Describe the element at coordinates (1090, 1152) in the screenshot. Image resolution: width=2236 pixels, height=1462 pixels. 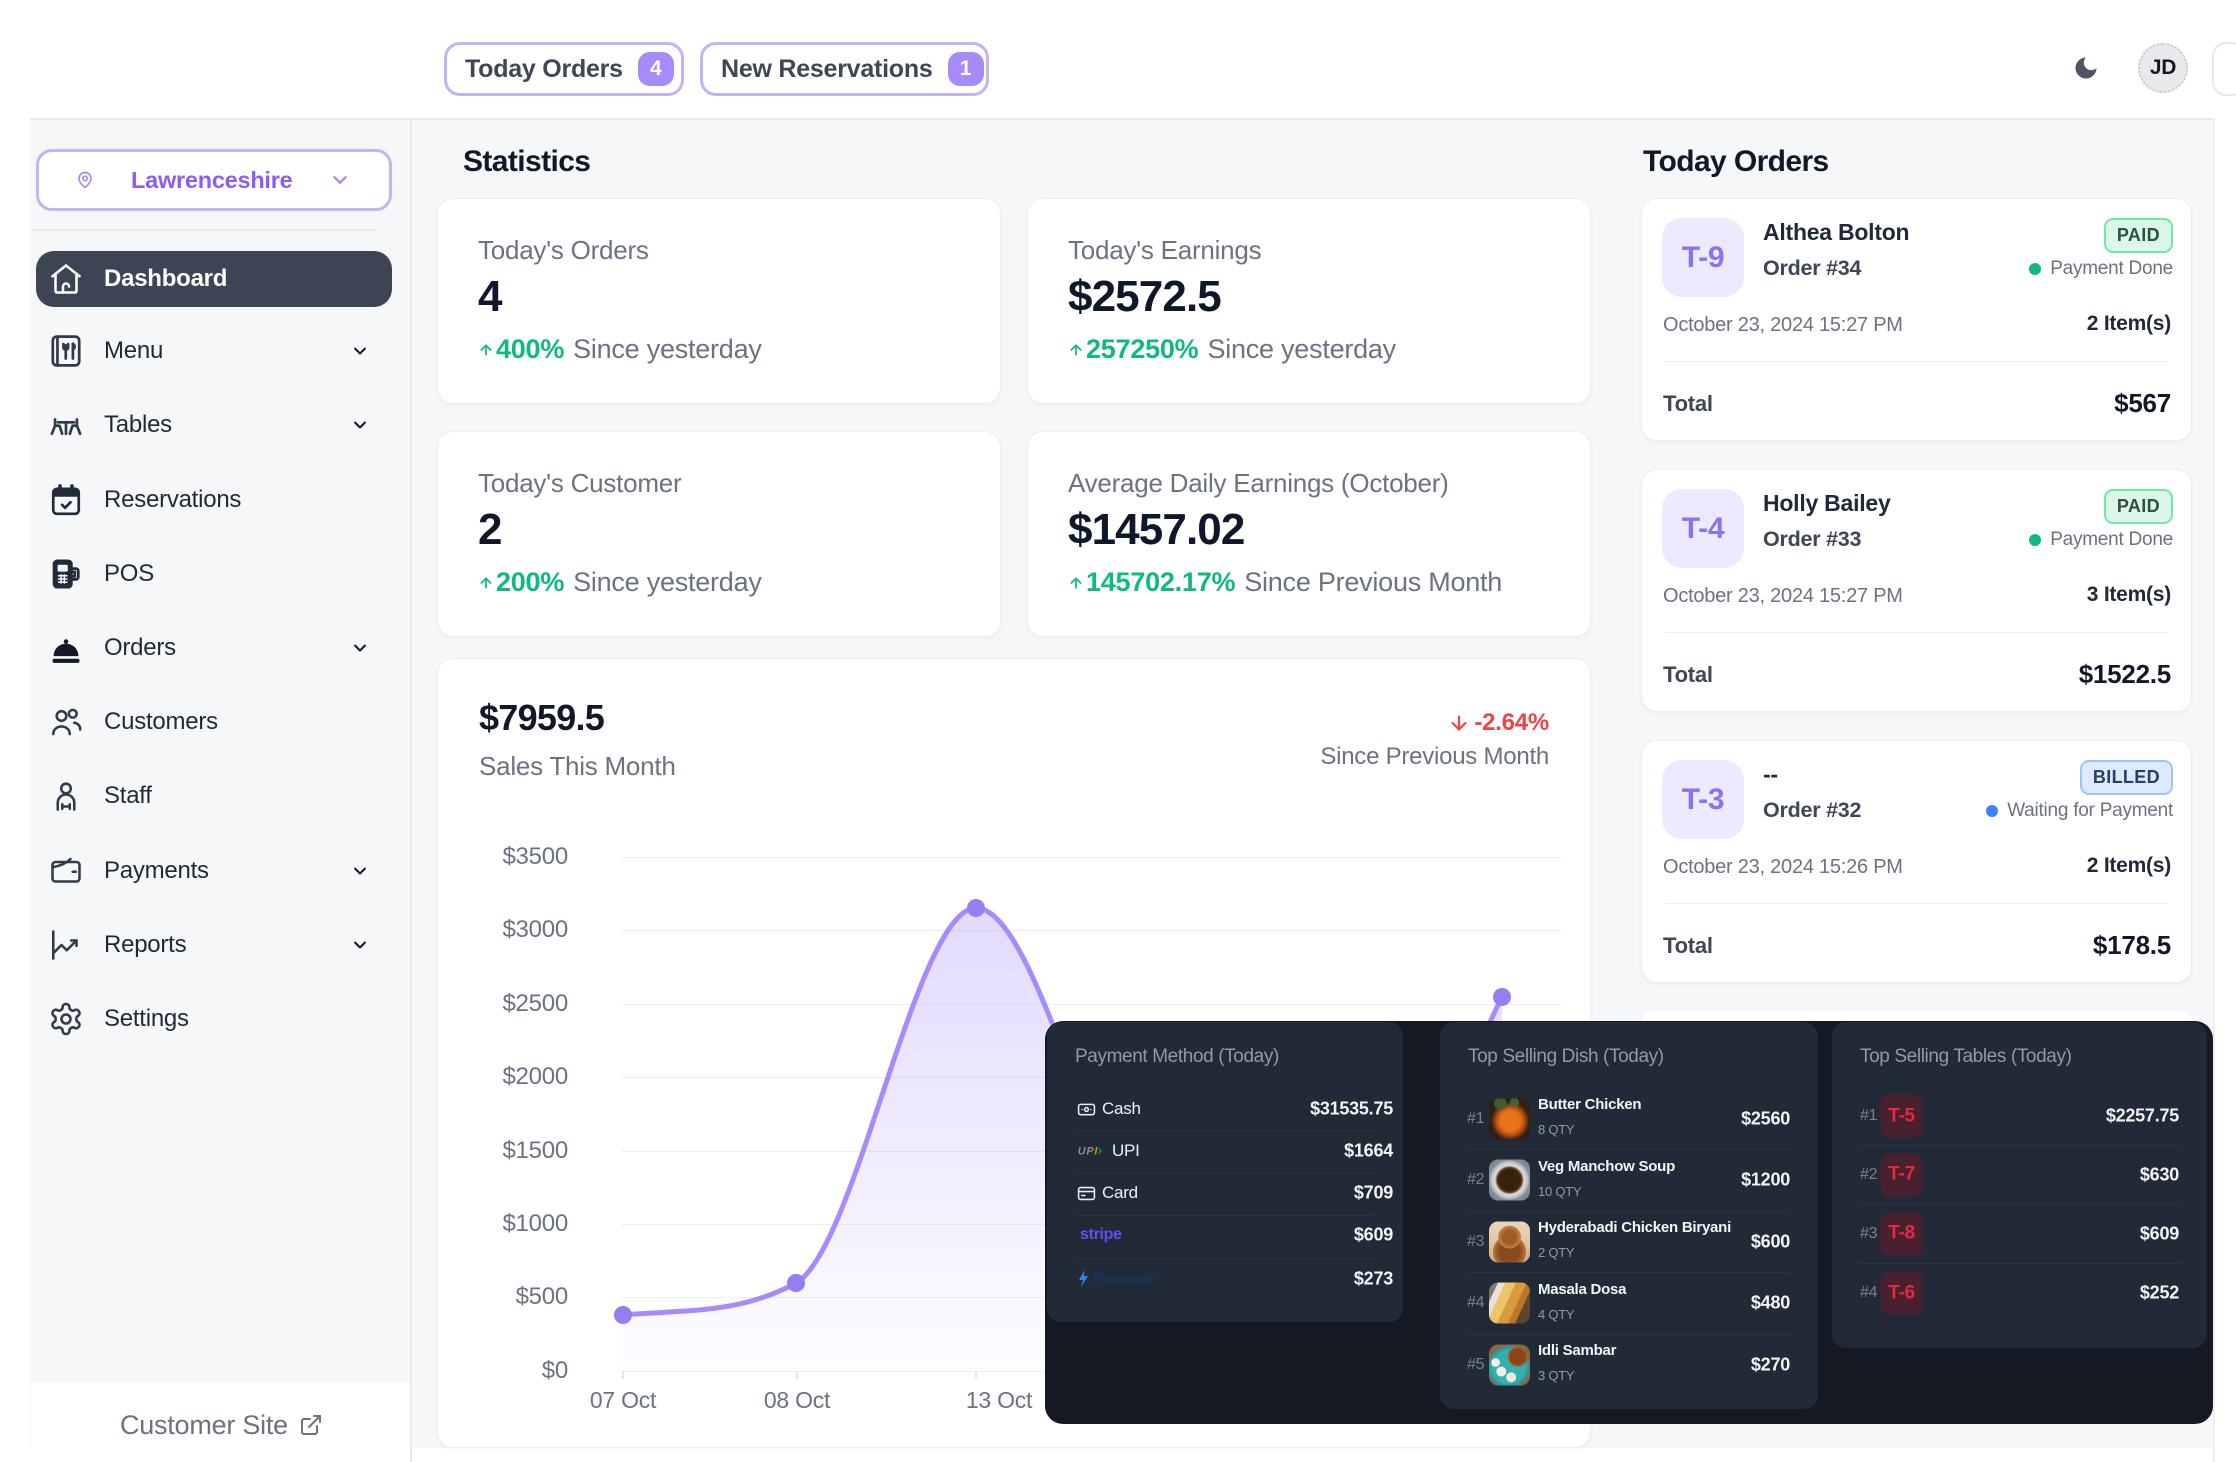
I see `svg-text: P` at that location.